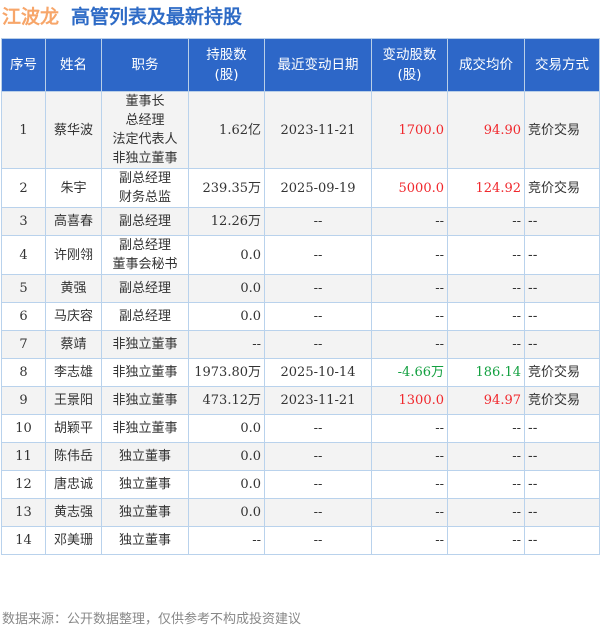 The height and width of the screenshot is (627, 600). Describe the element at coordinates (486, 400) in the screenshot. I see `cell-price: 94.97` at that location.